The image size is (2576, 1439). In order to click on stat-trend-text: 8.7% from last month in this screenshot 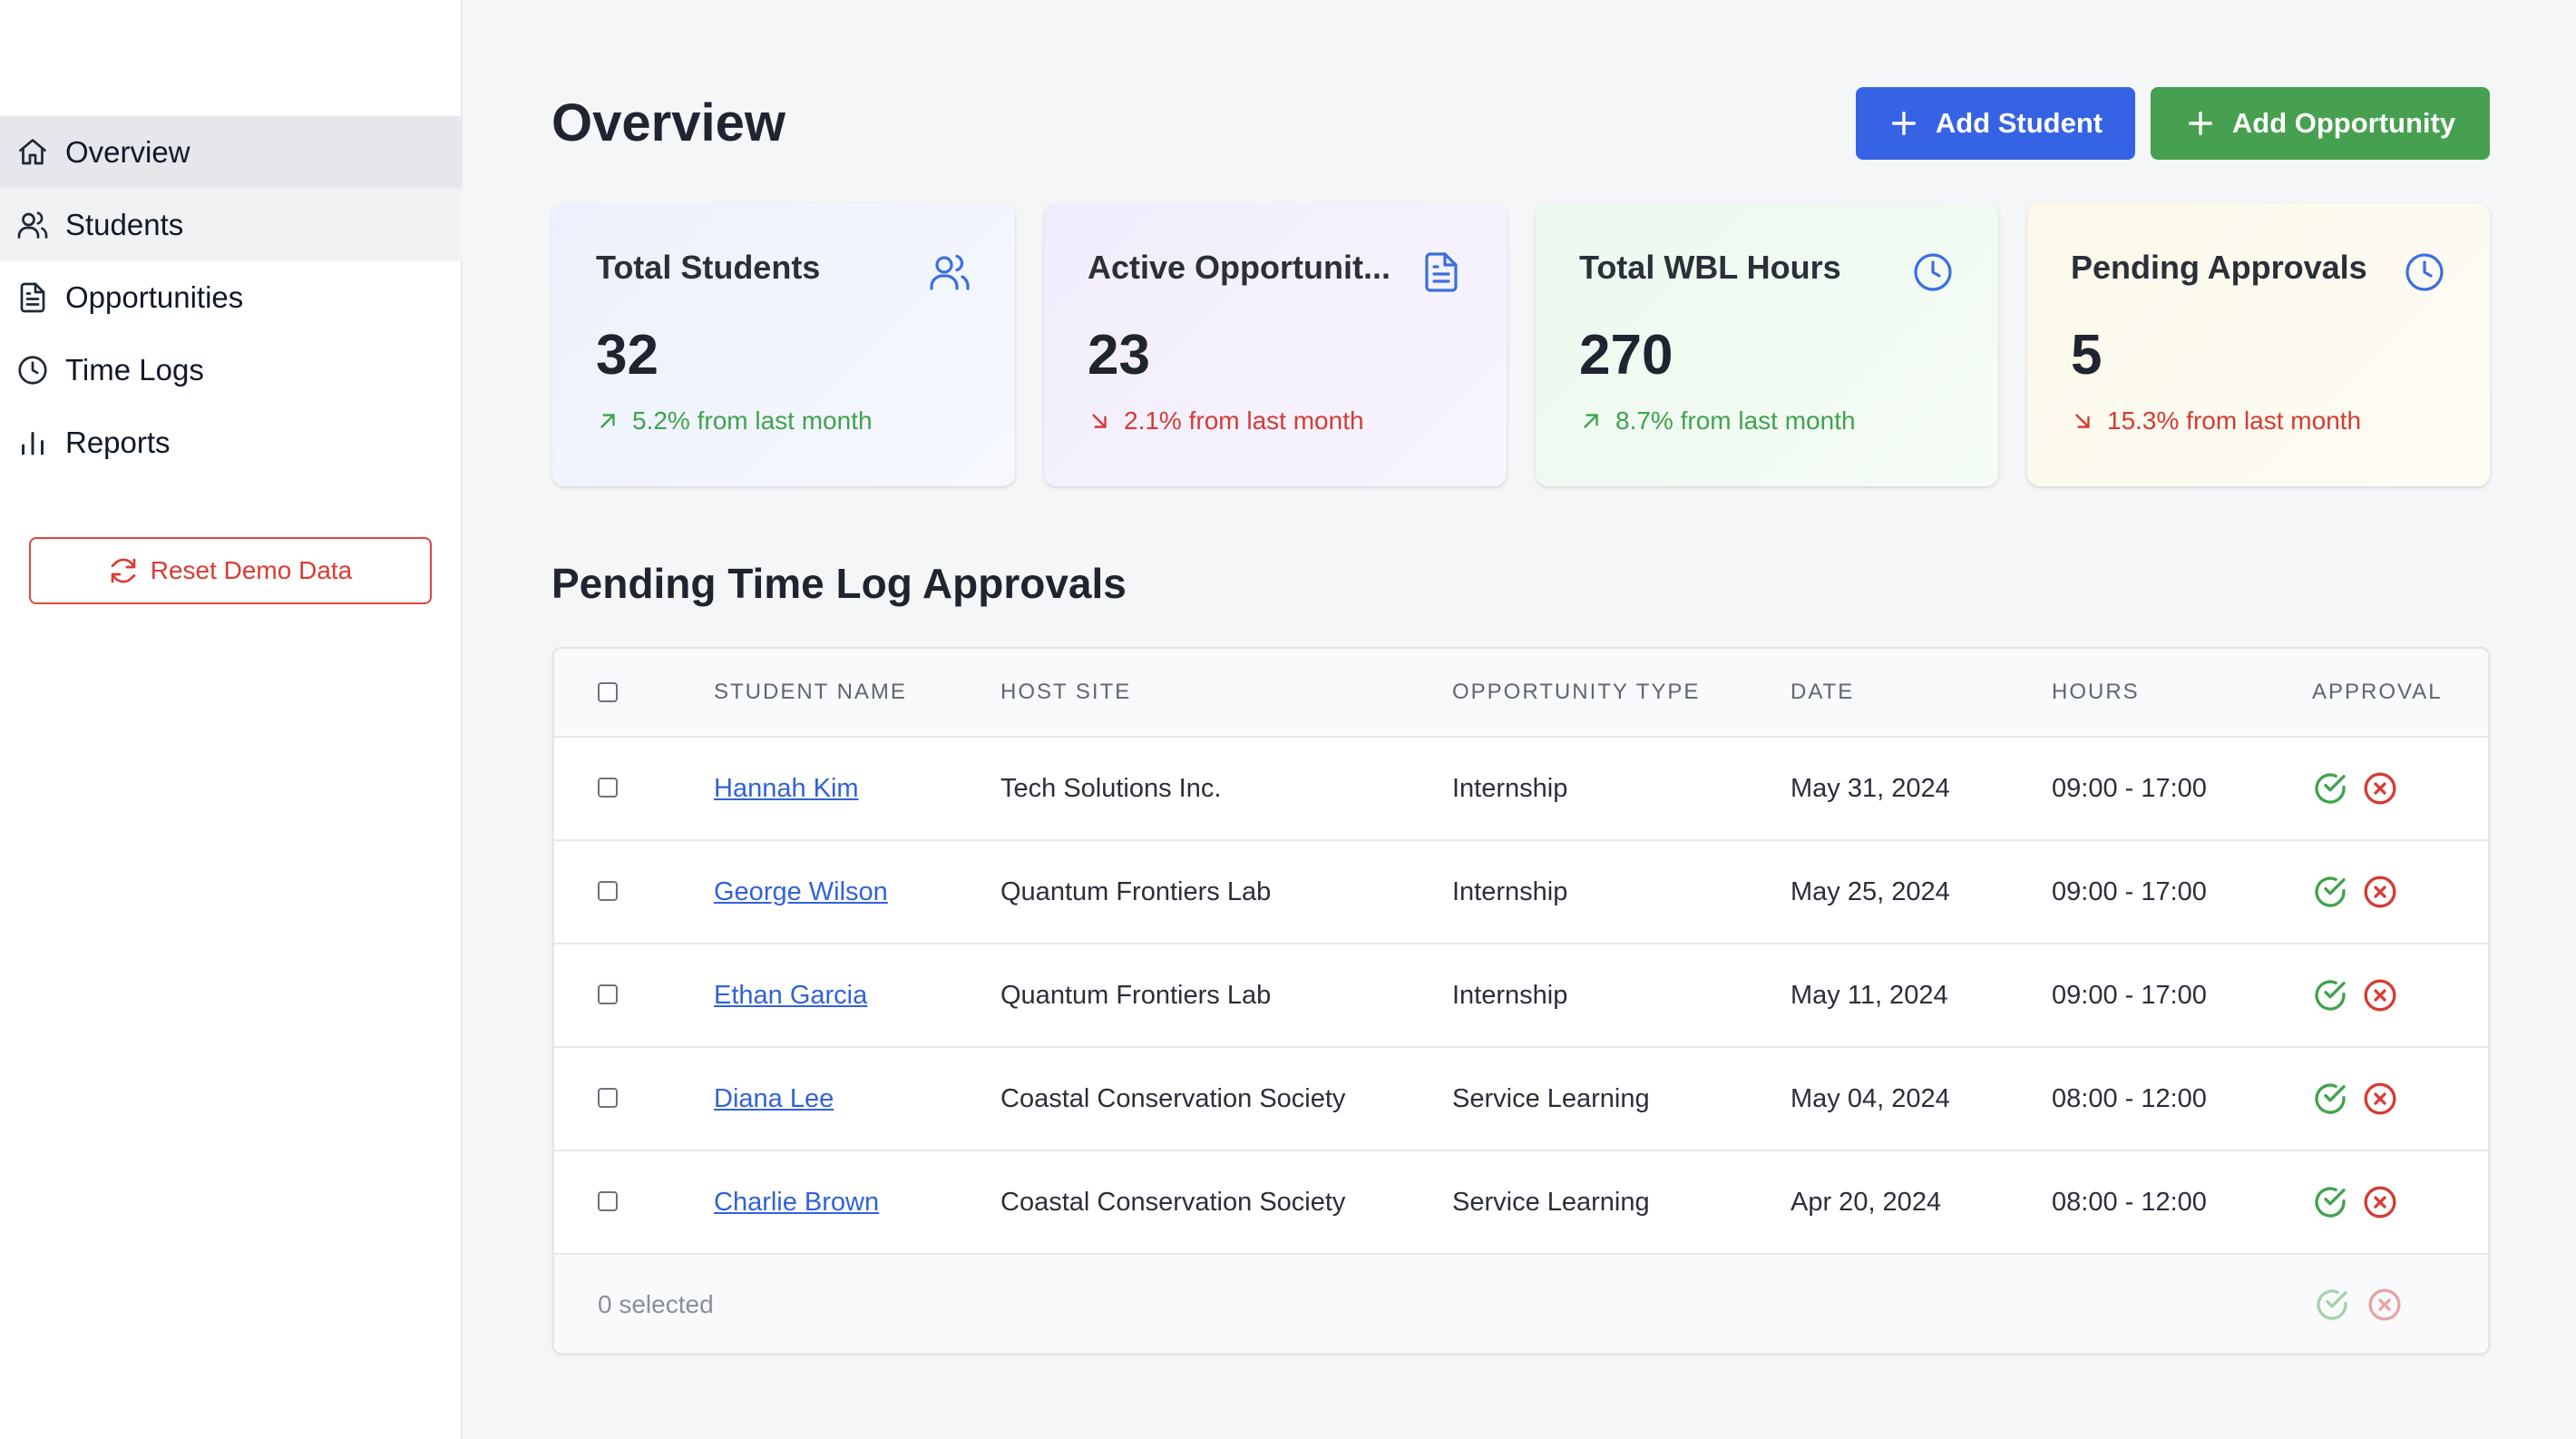, I will do `click(1735, 421)`.